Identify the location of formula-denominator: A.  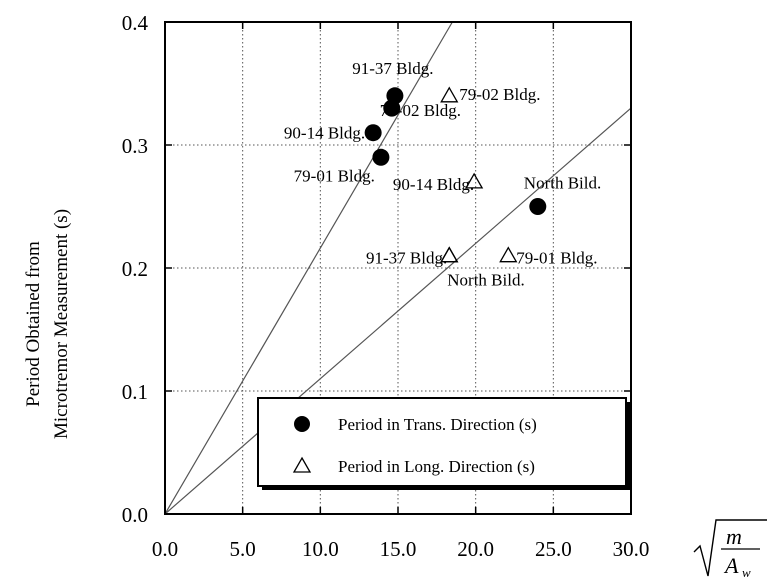
(731, 565).